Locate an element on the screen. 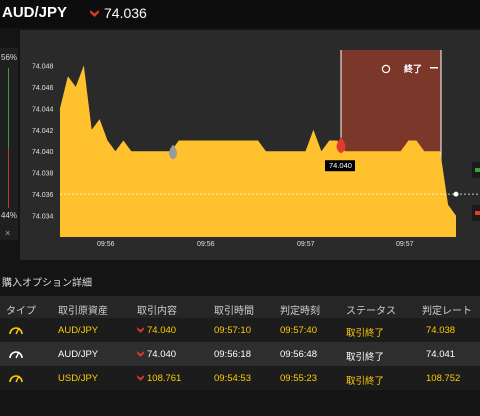 The image size is (480, 416). y-tick-label: 74.034 is located at coordinates (43, 217).